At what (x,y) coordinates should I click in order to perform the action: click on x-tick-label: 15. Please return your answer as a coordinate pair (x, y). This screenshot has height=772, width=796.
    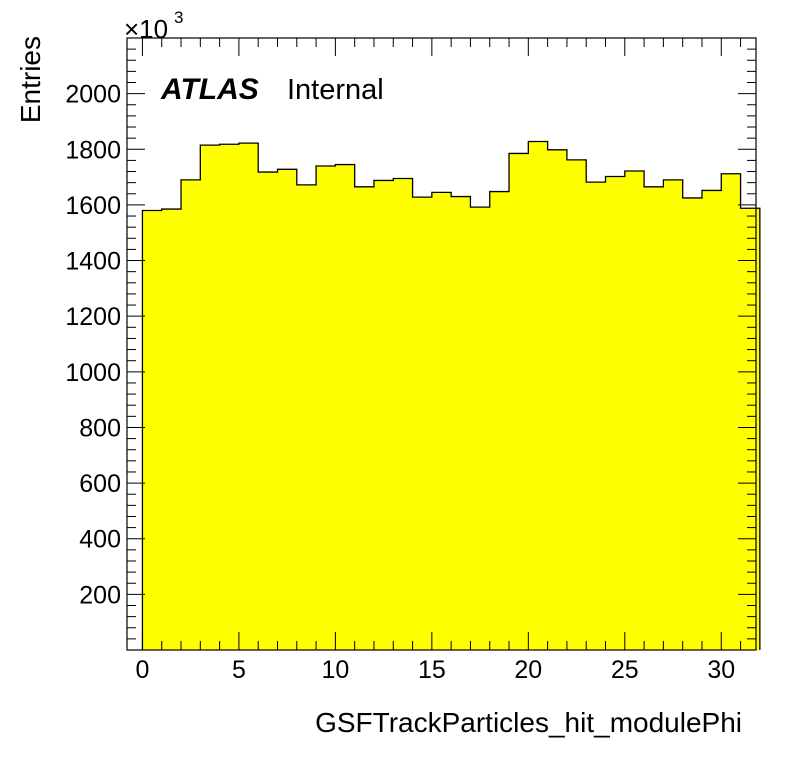
    Looking at the image, I should click on (432, 670).